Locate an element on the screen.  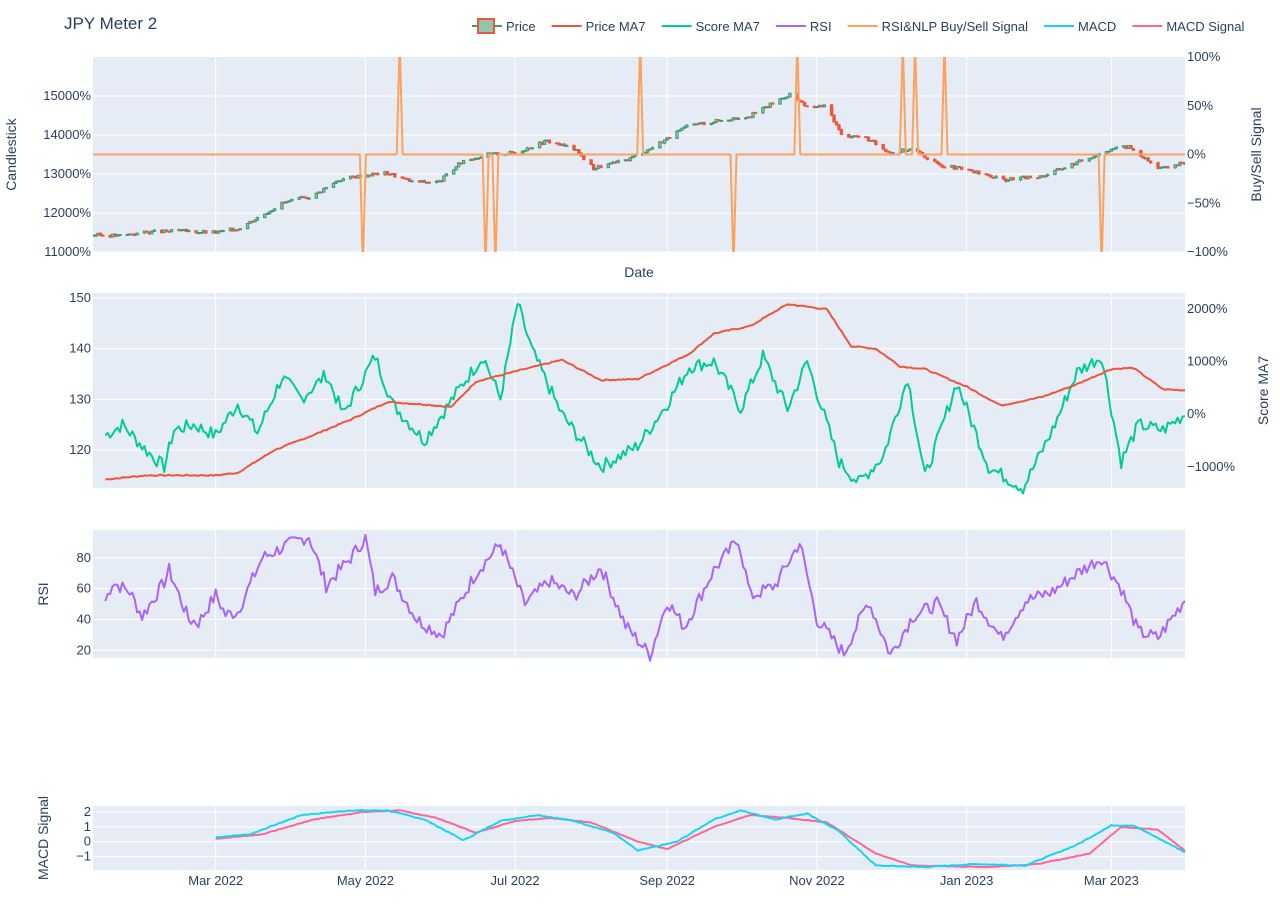
macd-ytick-left: 2 is located at coordinates (87, 811).